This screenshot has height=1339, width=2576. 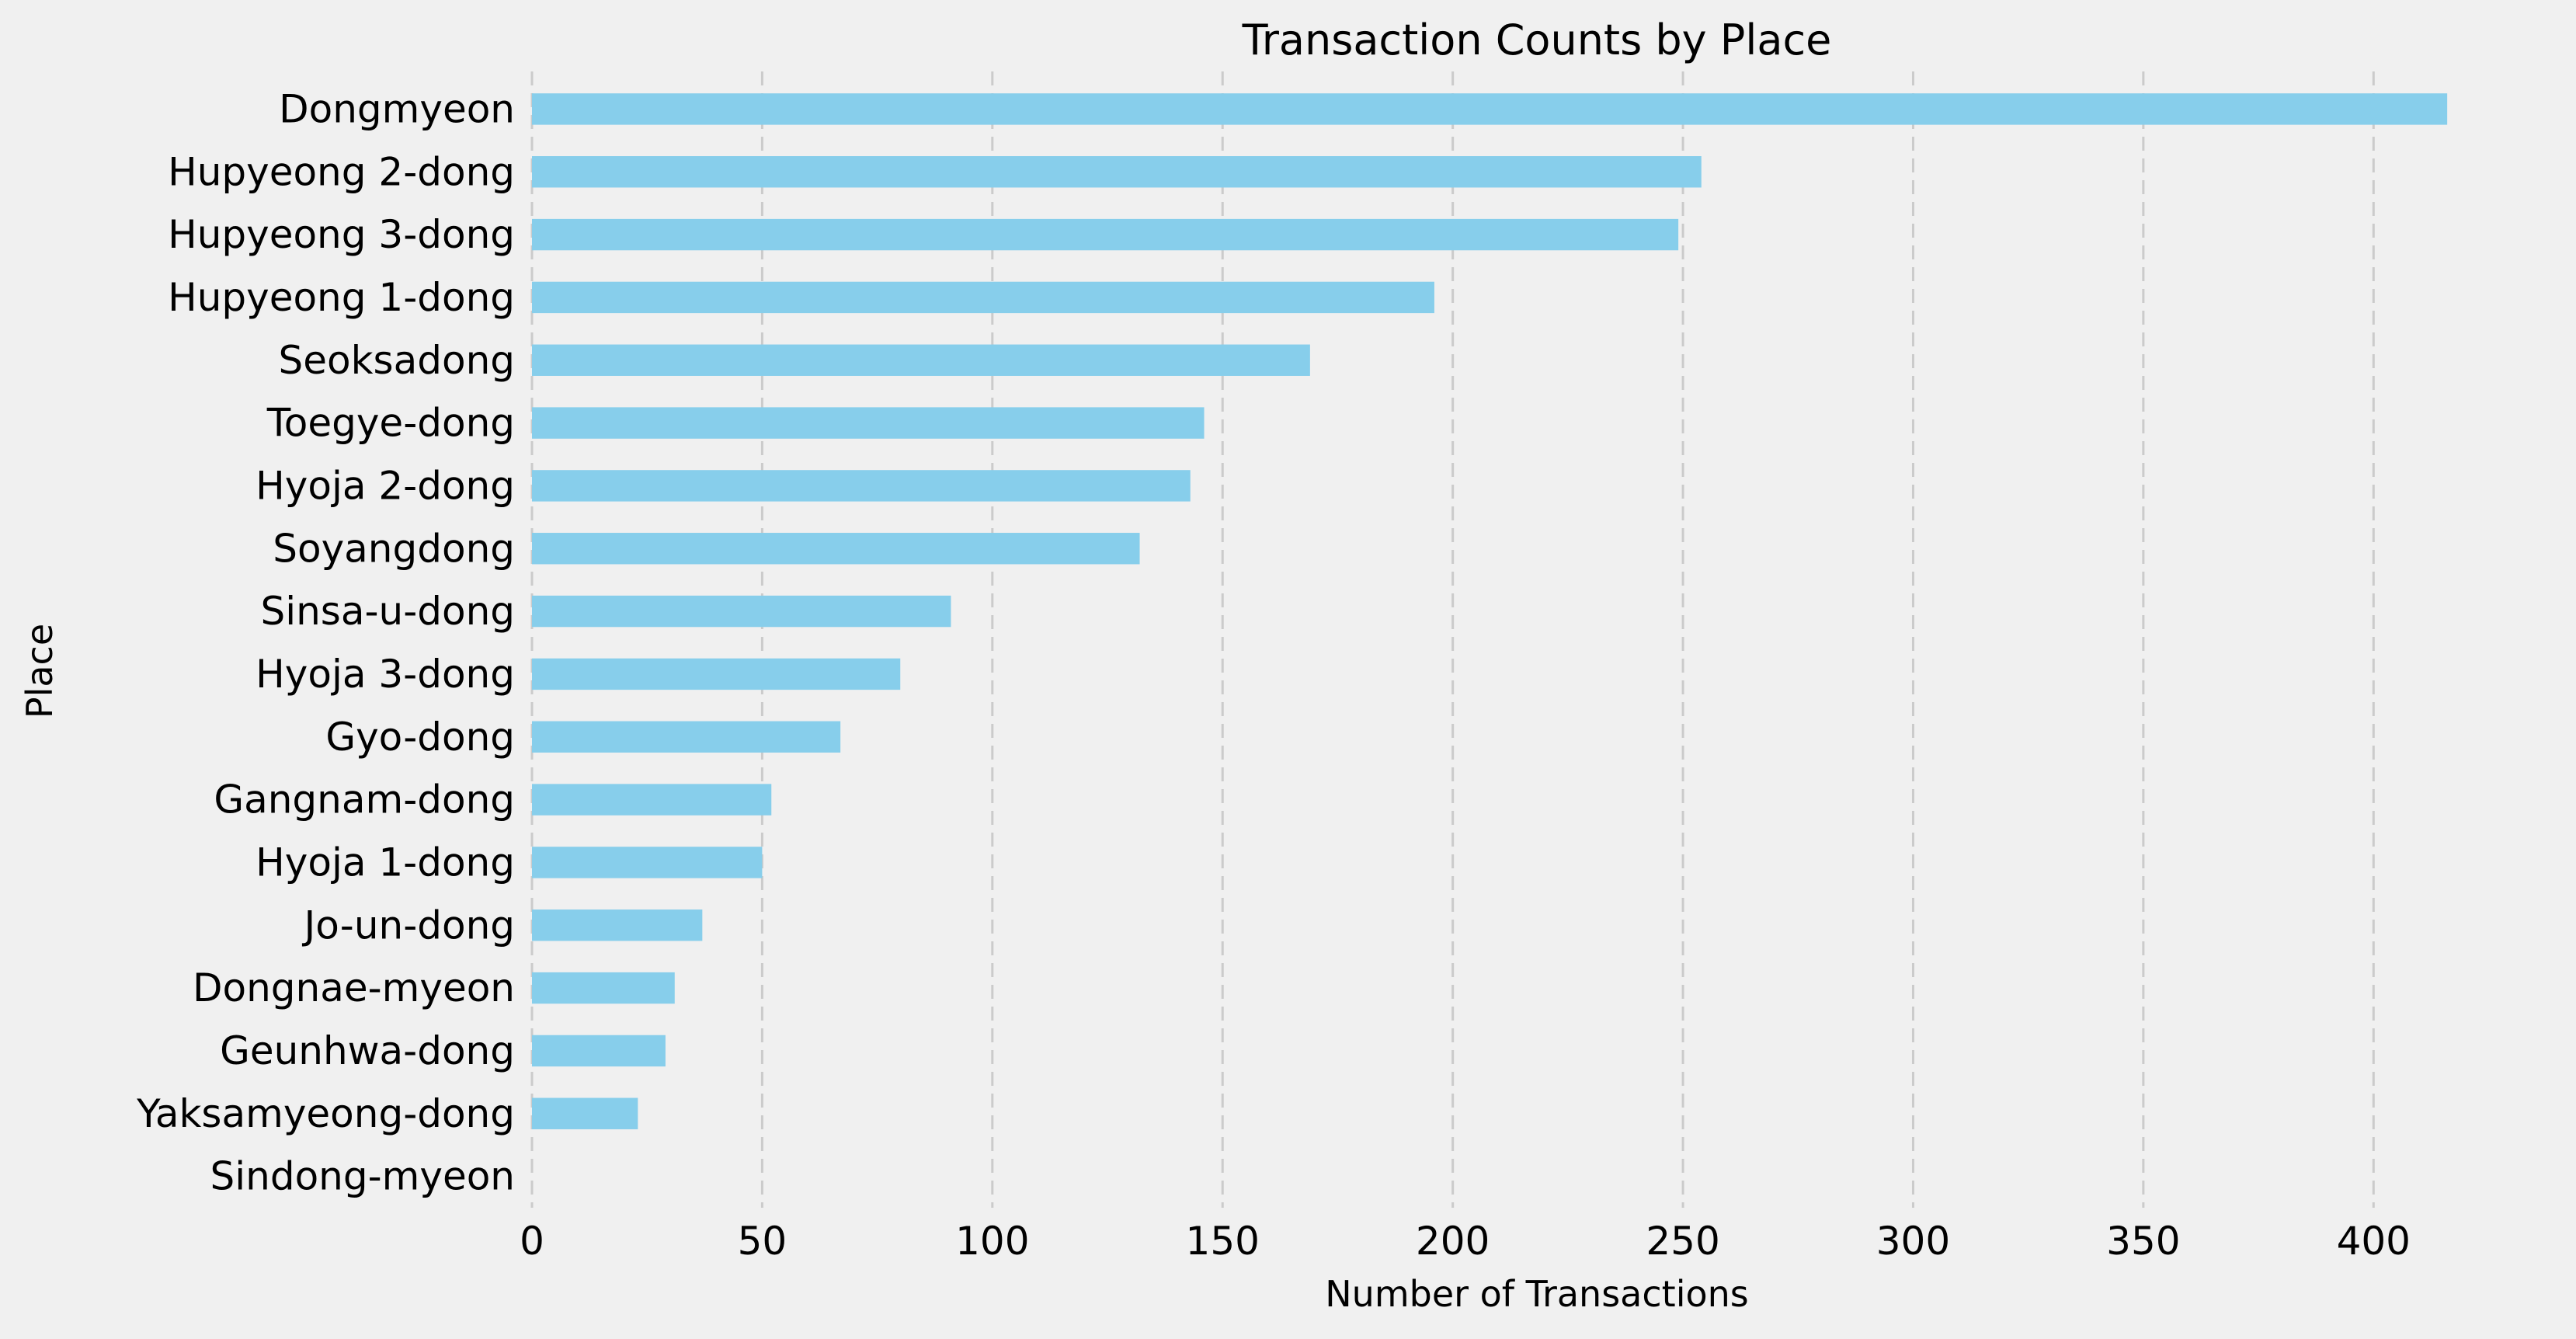 What do you see at coordinates (397, 360) in the screenshot?
I see `y-tick-label: Seoksadong` at bounding box center [397, 360].